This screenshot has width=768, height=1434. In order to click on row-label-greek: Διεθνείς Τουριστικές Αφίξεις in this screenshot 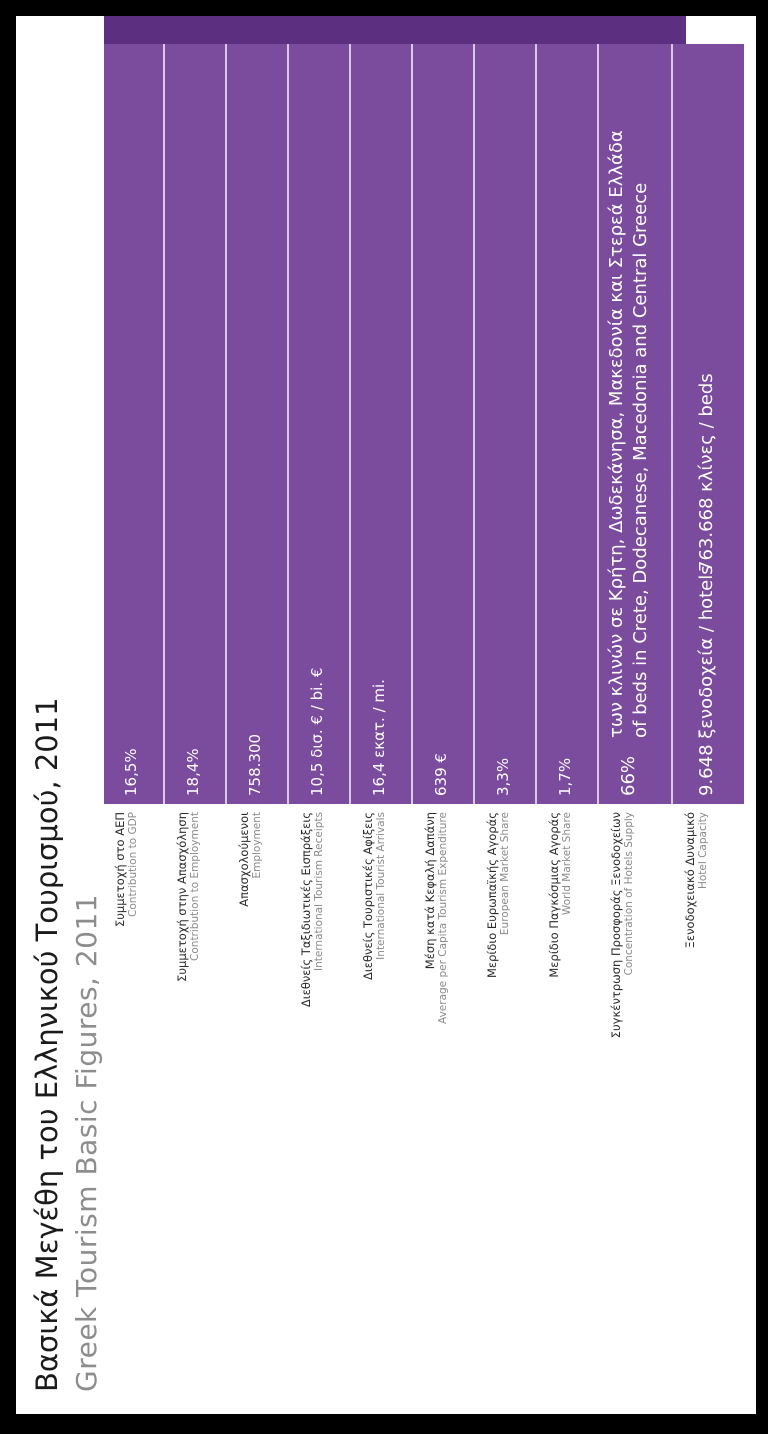, I will do `click(368, 896)`.